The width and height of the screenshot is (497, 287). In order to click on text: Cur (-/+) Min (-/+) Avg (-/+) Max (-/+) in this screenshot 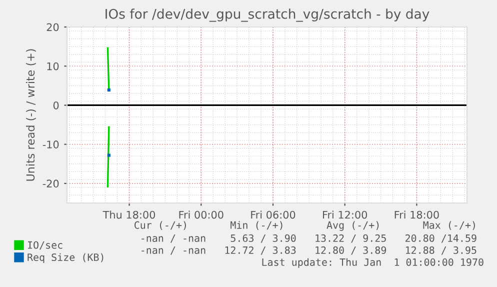, I will do `click(304, 226)`.